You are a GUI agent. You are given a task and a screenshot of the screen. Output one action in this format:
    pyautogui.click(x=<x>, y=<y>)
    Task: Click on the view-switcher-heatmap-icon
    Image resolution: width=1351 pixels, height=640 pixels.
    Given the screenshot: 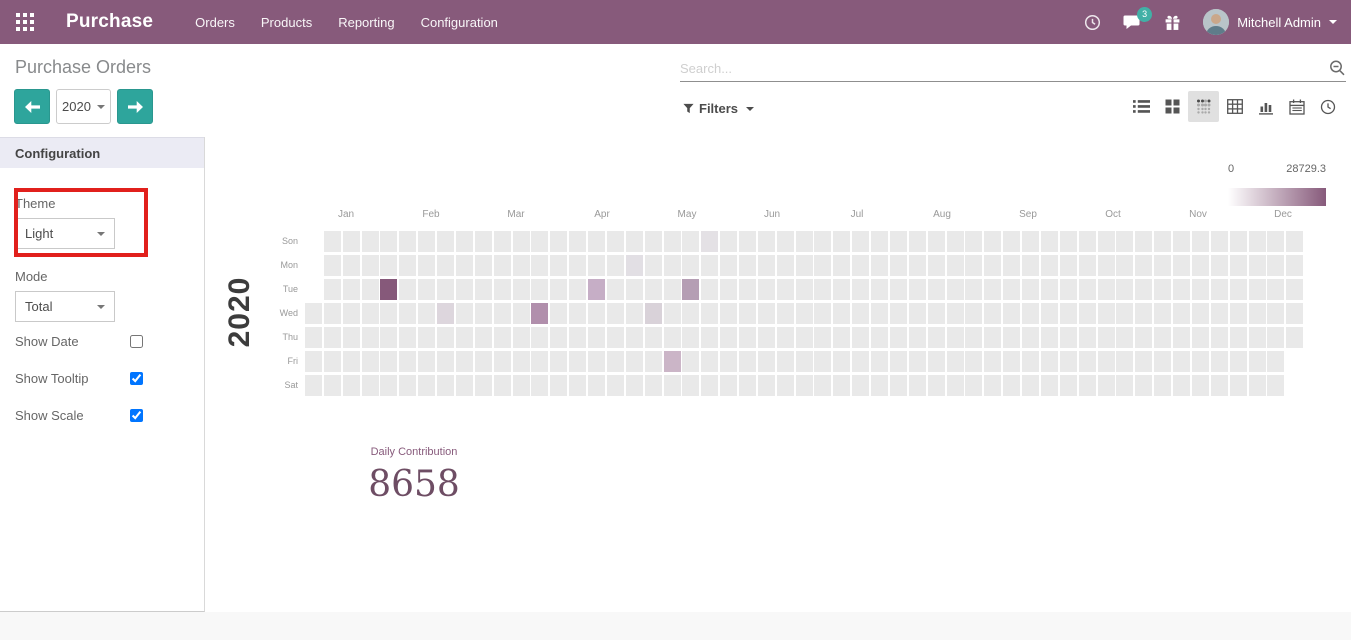 What is the action you would take?
    pyautogui.click(x=1203, y=106)
    